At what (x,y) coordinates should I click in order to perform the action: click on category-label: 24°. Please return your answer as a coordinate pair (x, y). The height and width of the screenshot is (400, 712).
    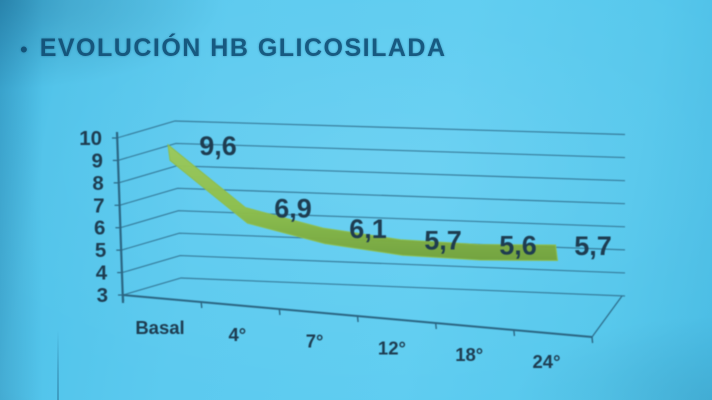
    Looking at the image, I should click on (547, 361).